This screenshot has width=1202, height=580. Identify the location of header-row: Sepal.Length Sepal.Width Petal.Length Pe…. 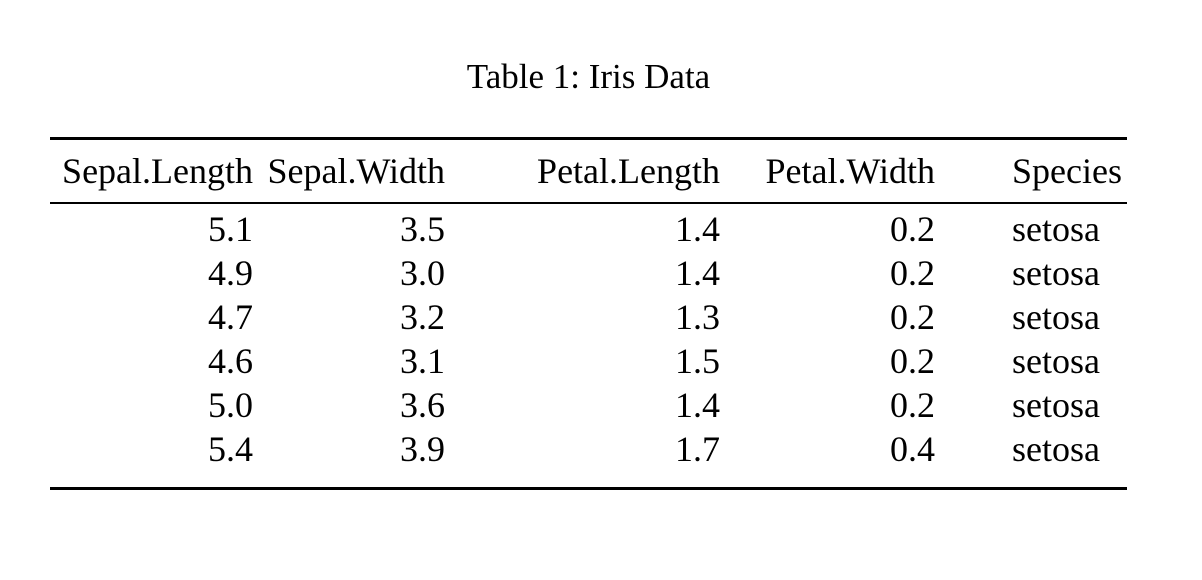
(588, 171).